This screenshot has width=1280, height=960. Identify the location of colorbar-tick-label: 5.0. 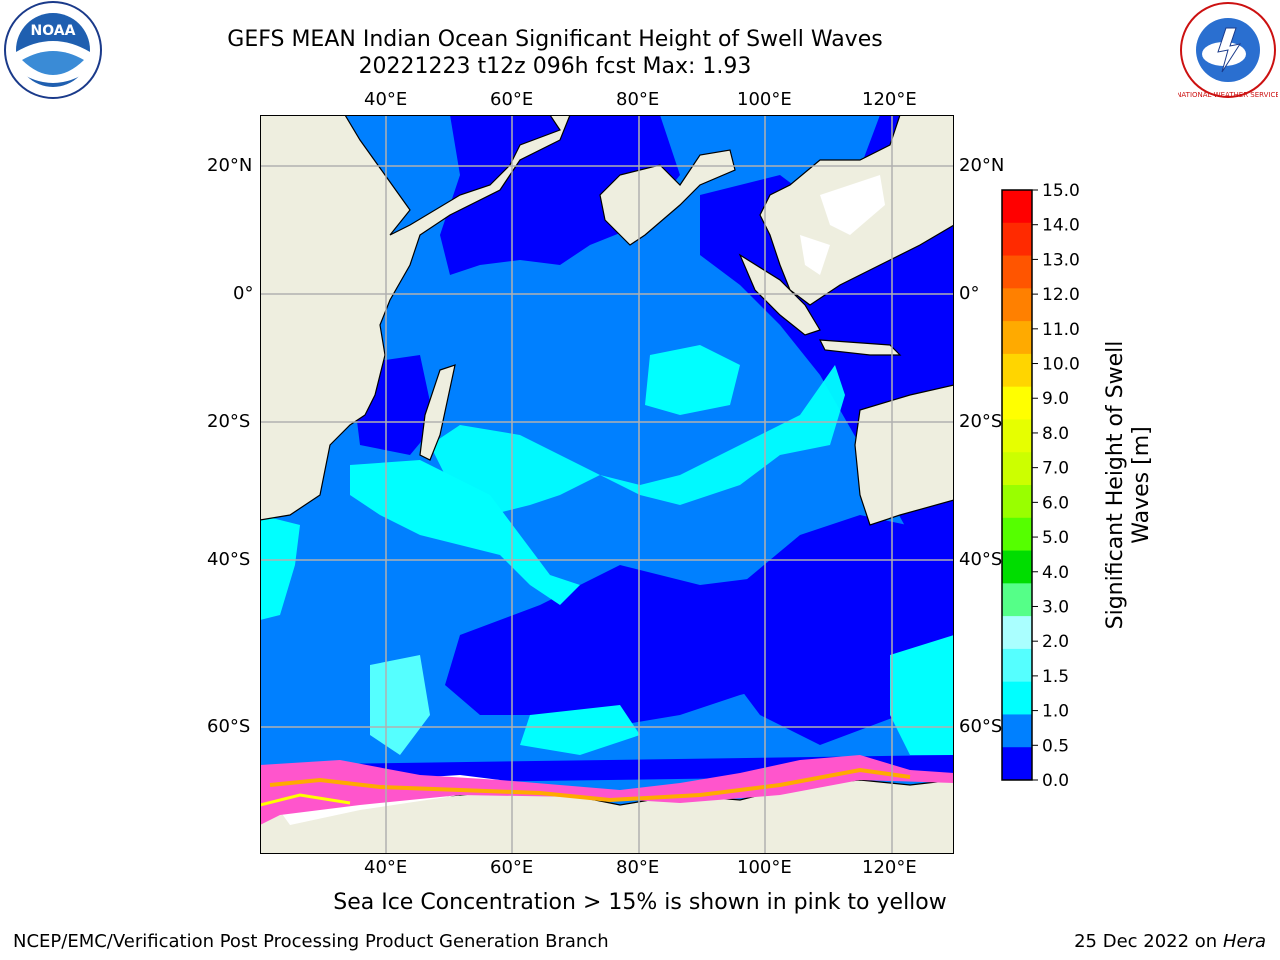
(1055, 538).